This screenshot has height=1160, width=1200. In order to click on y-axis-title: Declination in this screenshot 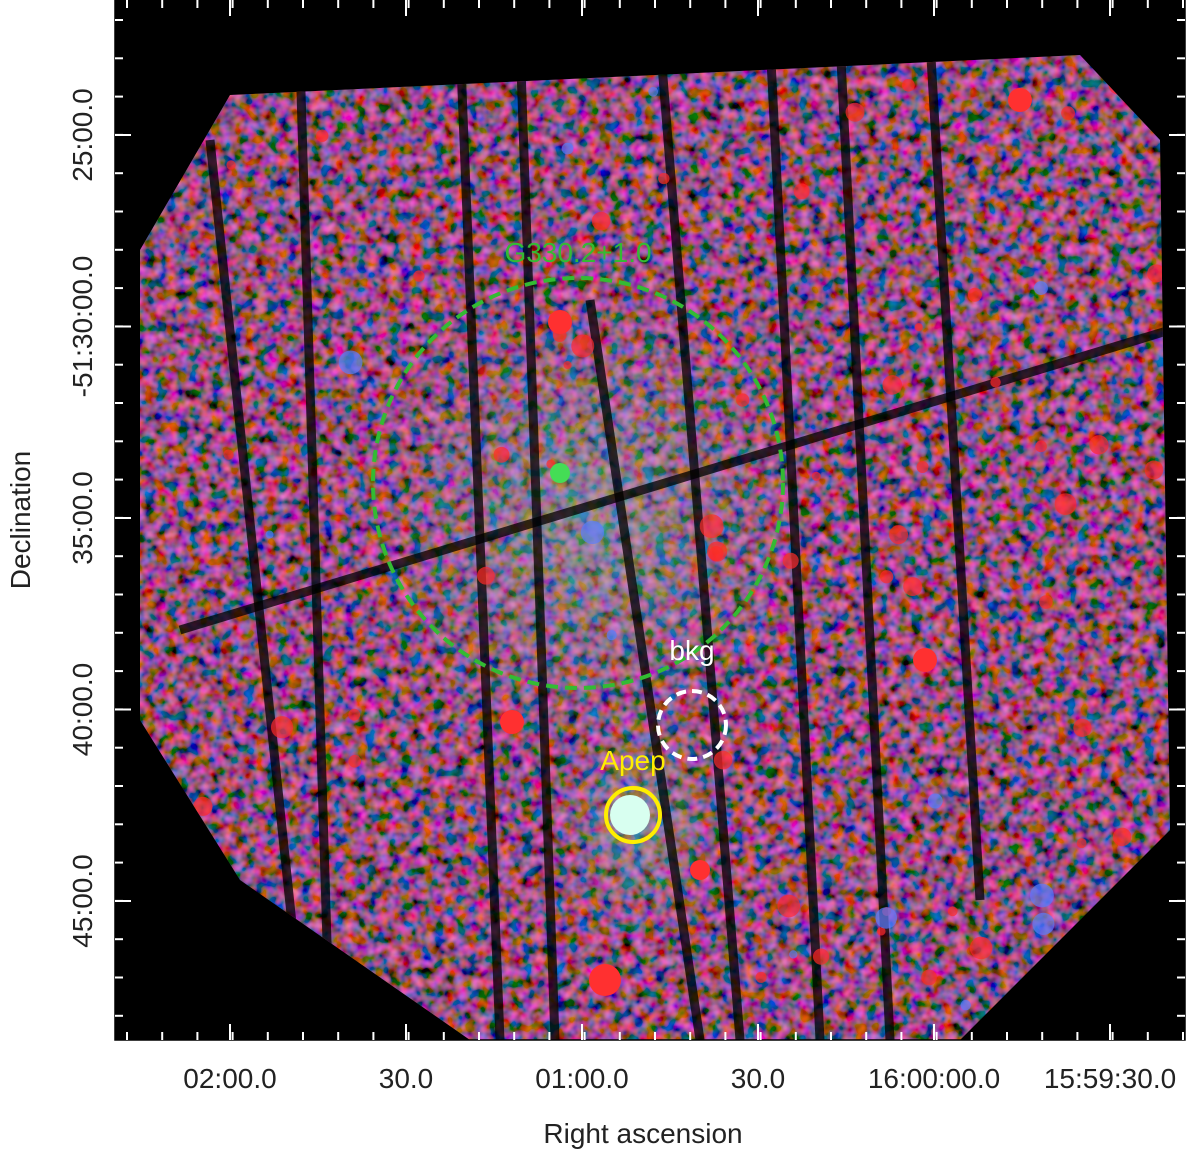, I will do `click(20, 520)`.